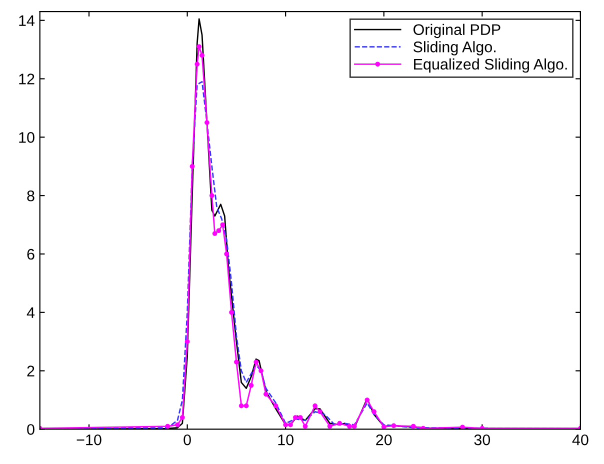  Describe the element at coordinates (454, 48) in the screenshot. I see `legend-label: Sliding Algo.` at that location.